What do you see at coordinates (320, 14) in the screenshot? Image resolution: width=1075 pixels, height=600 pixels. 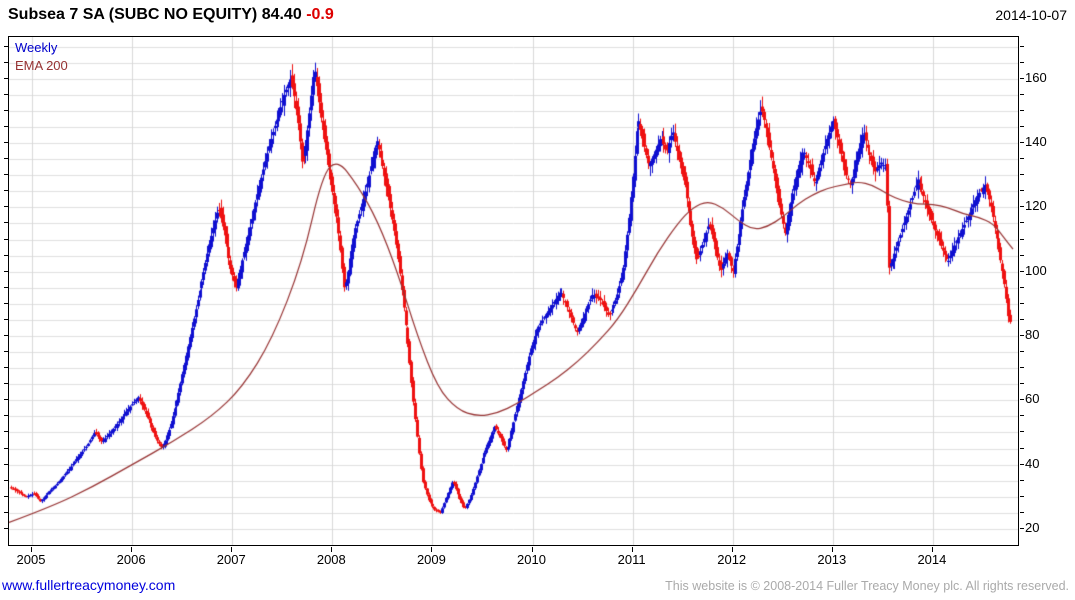 I see `price-change: -0.9` at bounding box center [320, 14].